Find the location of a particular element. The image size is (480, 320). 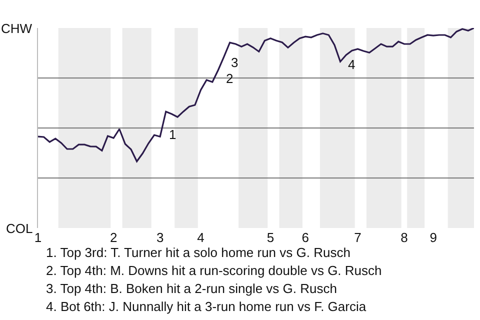

x-tick-label: 1 is located at coordinates (38, 237).